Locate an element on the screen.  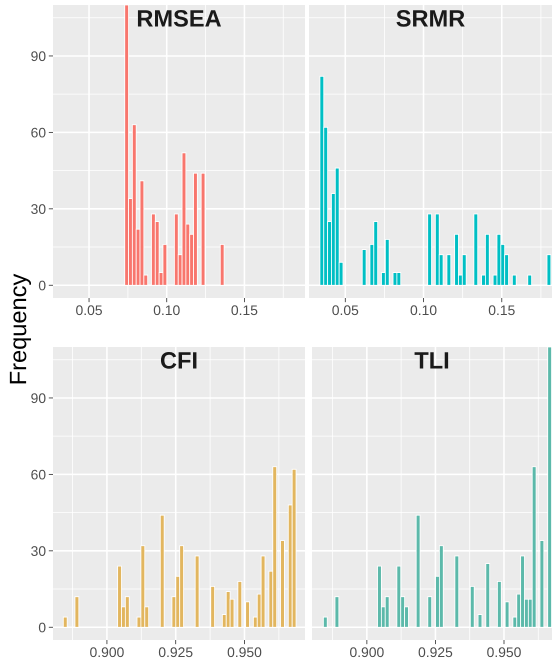
y-axis-title: Frequency is located at coordinates (21, 329).